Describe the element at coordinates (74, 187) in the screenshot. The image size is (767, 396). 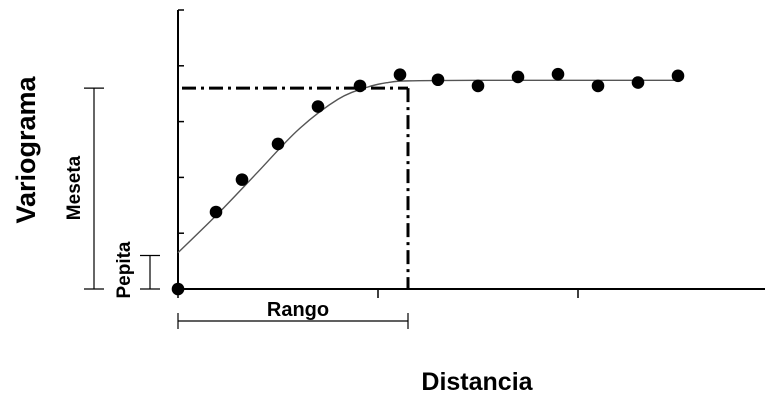
I see `sill-label: Meseta` at that location.